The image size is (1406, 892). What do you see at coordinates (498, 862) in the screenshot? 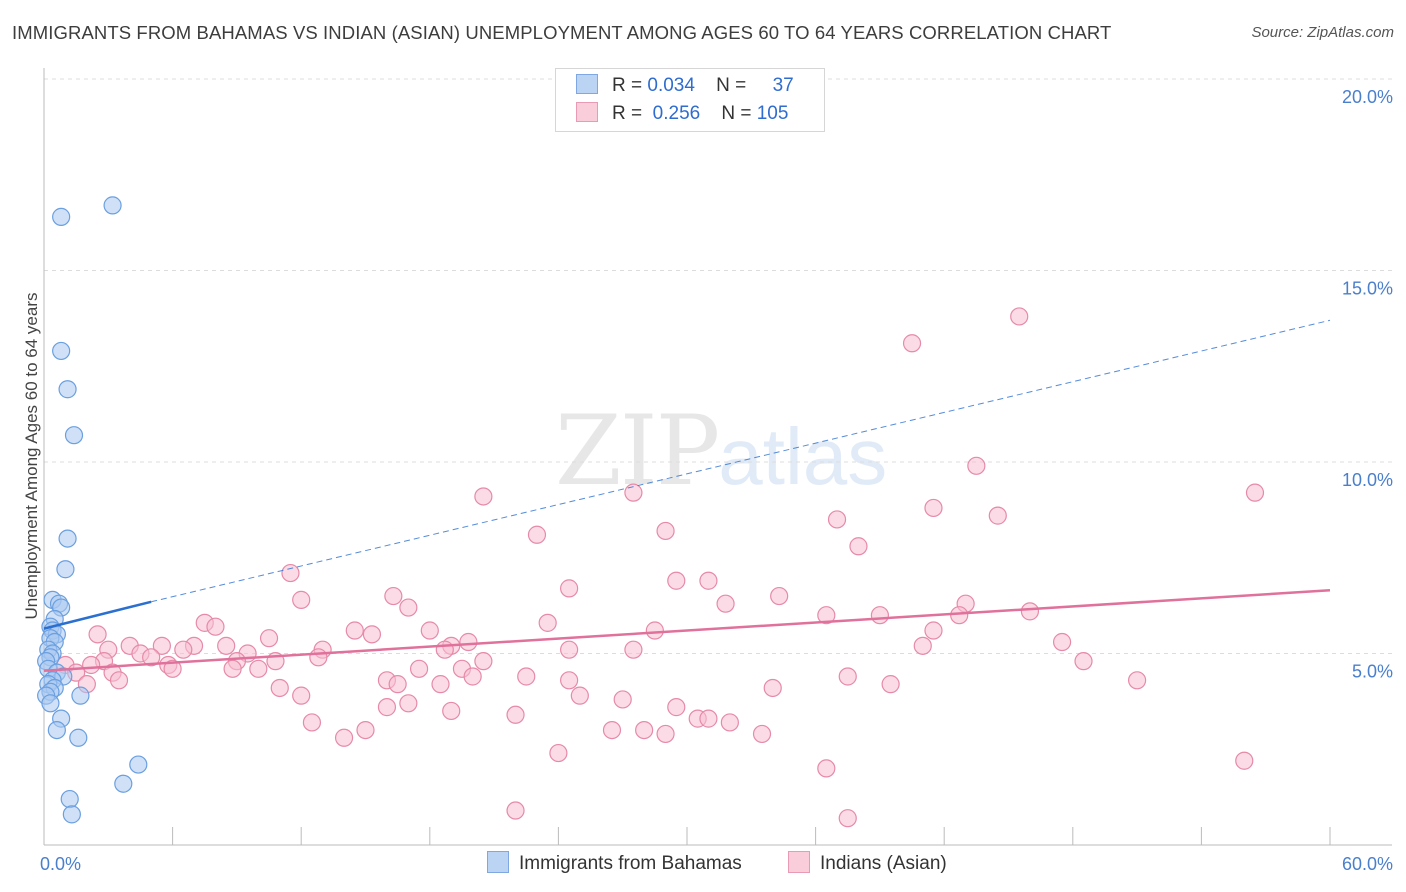
I see `bottom-legend-swatch-blue` at bounding box center [498, 862].